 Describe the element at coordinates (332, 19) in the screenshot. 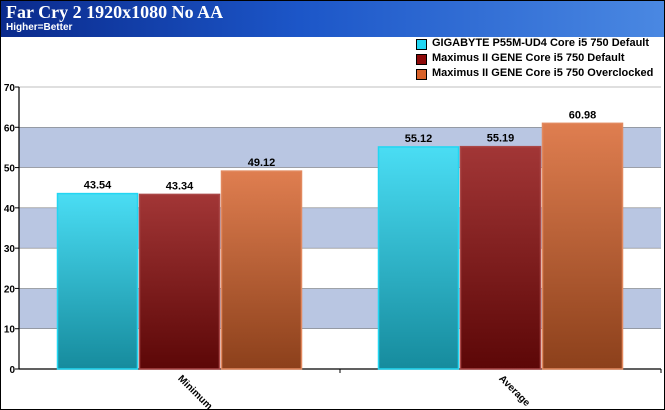

I see `chart-header: Far Cry 2 1920x1080 No AA Higher=Better` at that location.